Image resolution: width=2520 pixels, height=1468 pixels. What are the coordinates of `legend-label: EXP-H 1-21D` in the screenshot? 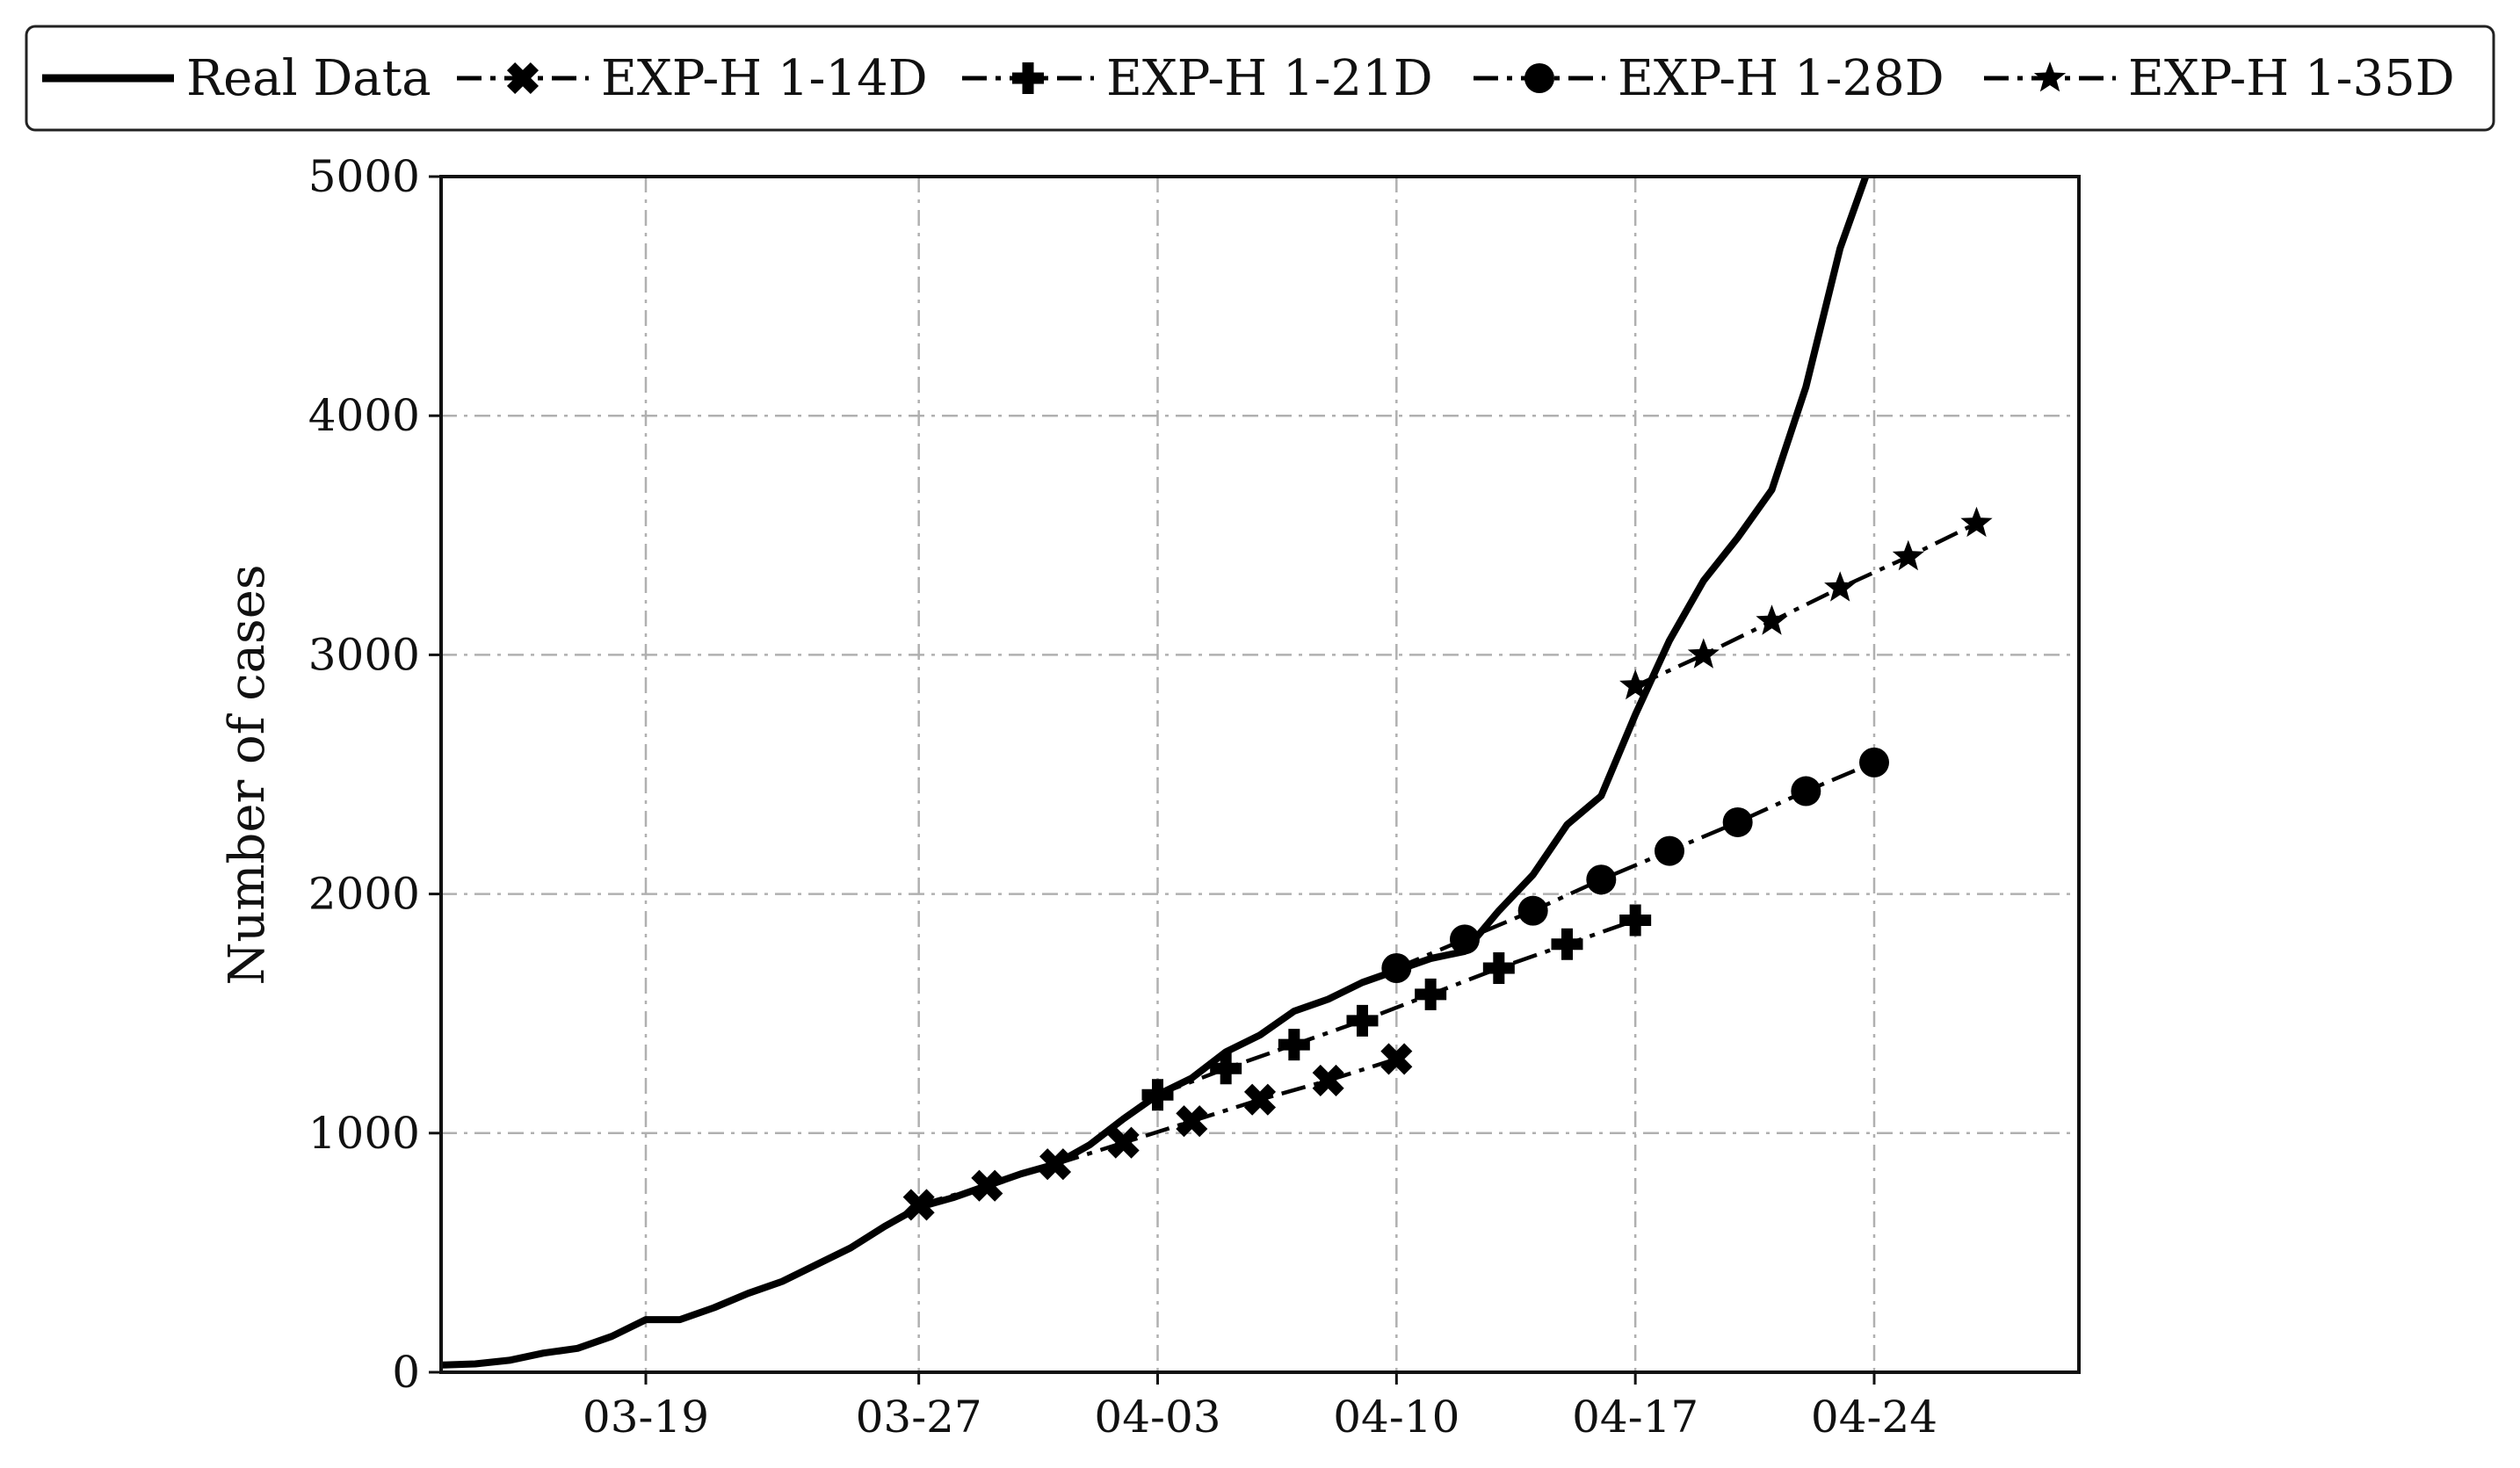 It's located at (1269, 78).